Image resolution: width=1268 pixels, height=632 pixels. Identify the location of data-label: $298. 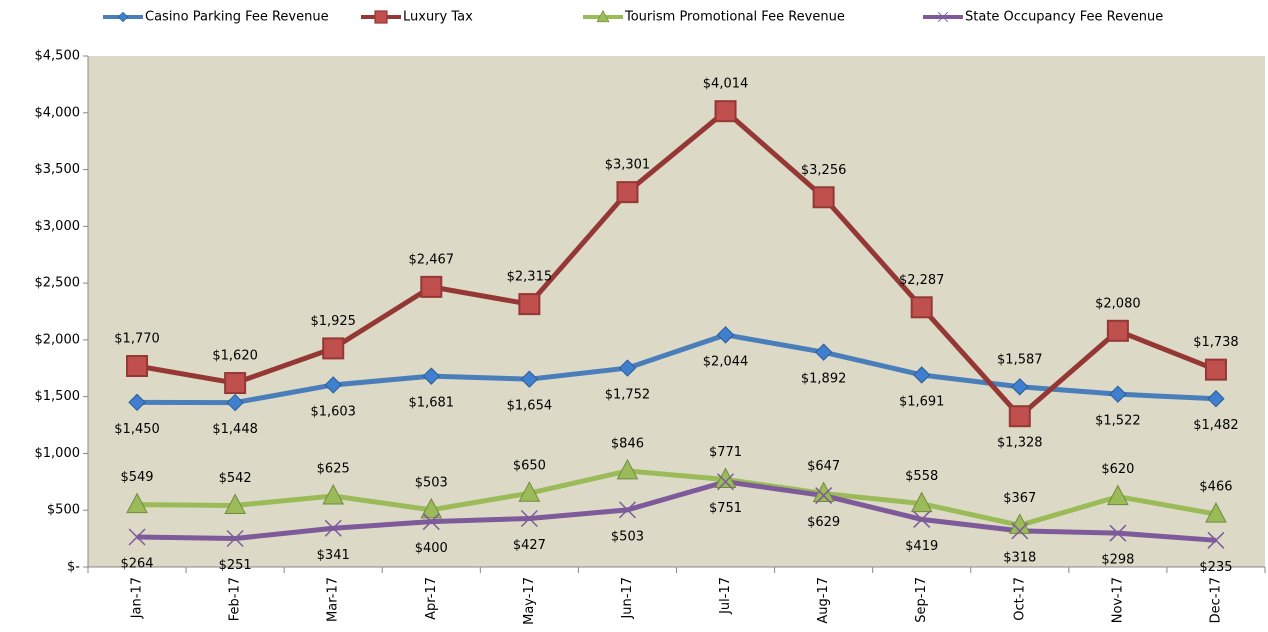
(1117, 560).